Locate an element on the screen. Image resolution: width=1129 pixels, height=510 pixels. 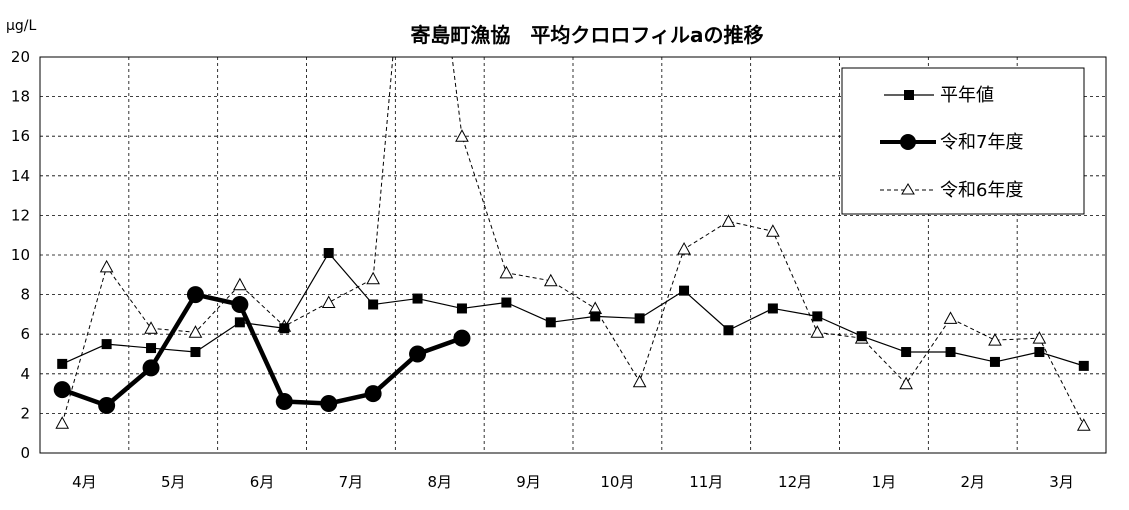
y-tick-label: 20 is located at coordinates (20, 57).